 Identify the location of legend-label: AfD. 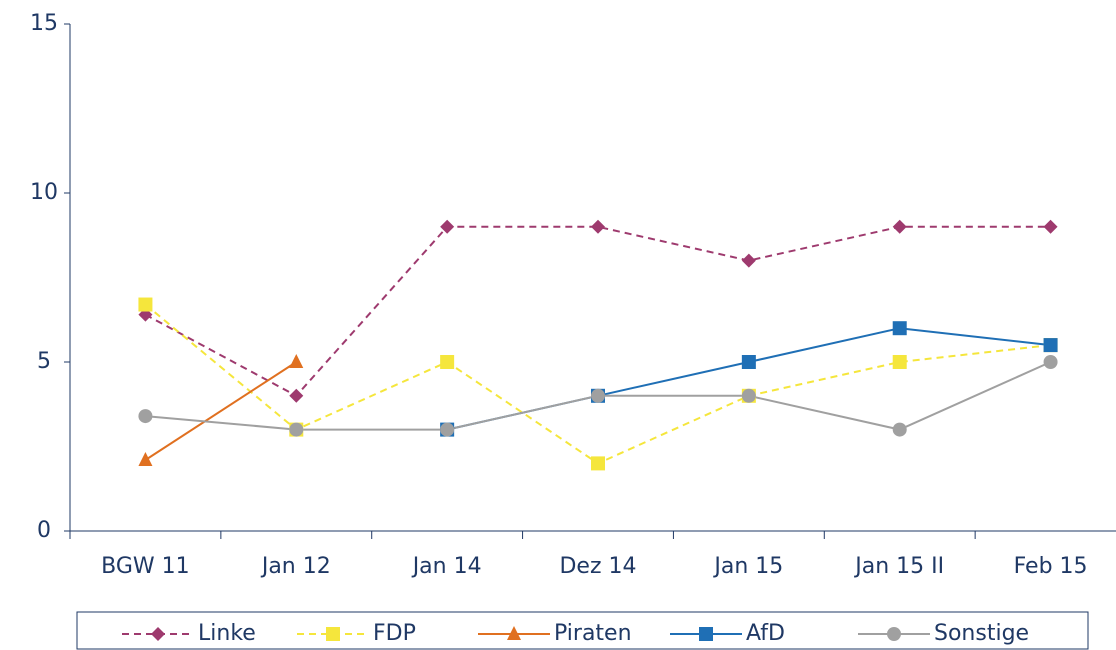
(765, 633).